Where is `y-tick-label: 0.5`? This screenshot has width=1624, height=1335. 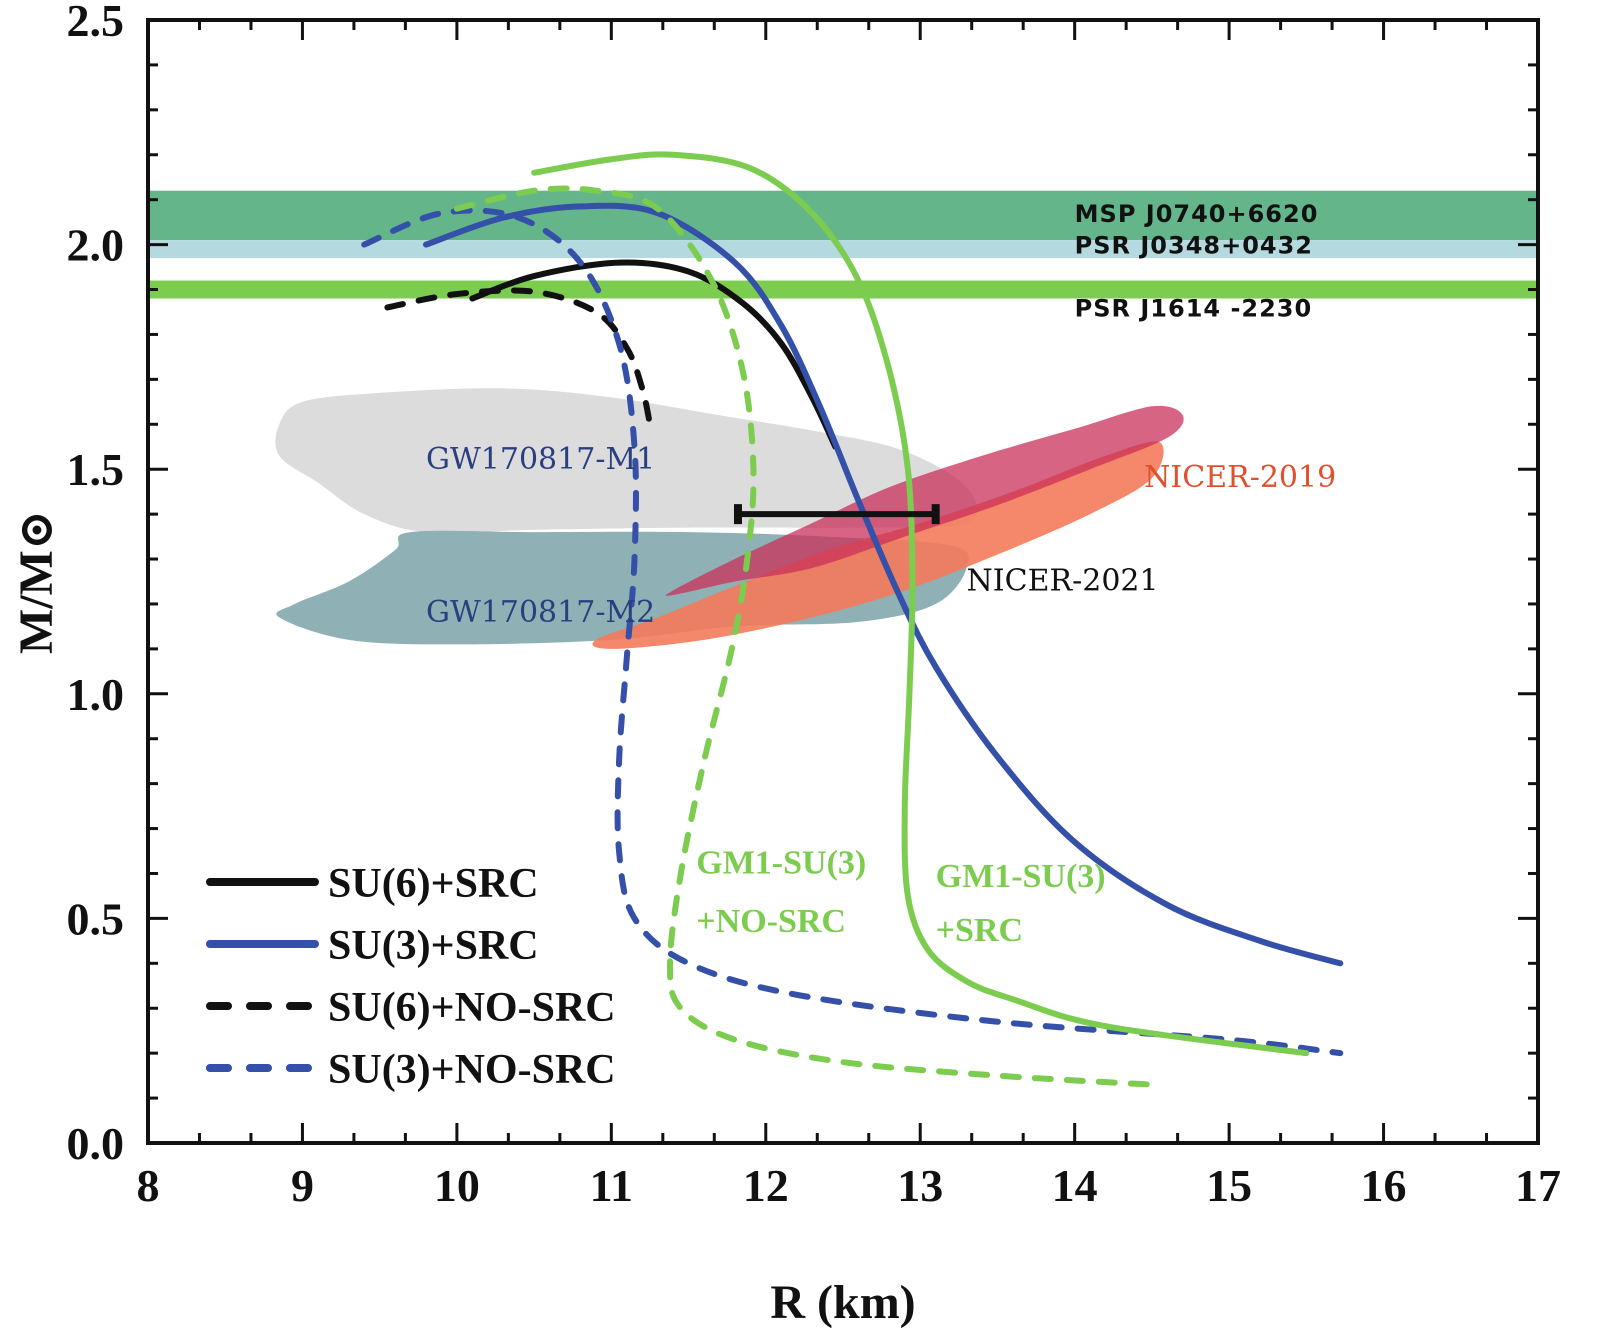 y-tick-label: 0.5 is located at coordinates (96, 918).